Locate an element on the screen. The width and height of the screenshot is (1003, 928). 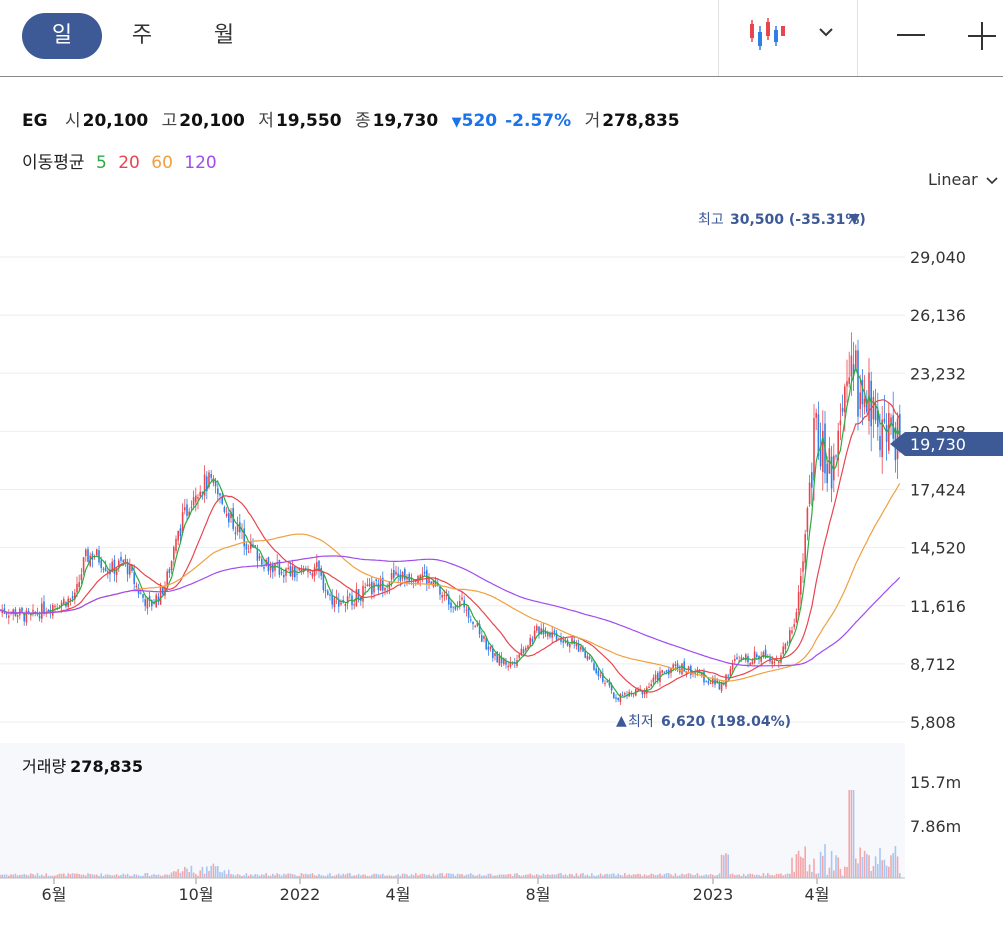
low-annotation-value: 6,620 (198.04%) is located at coordinates (726, 722).